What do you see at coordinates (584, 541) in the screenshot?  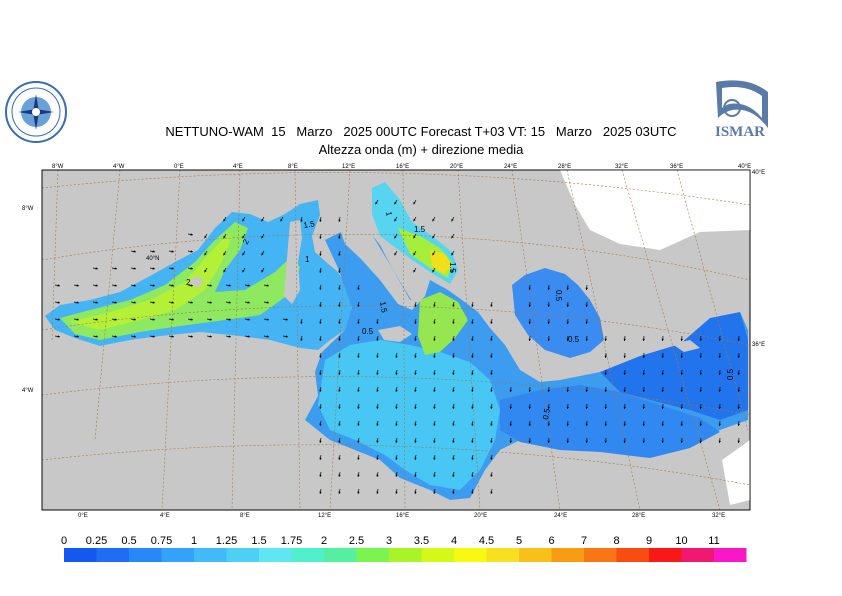 I see `colorbar-label: 7` at bounding box center [584, 541].